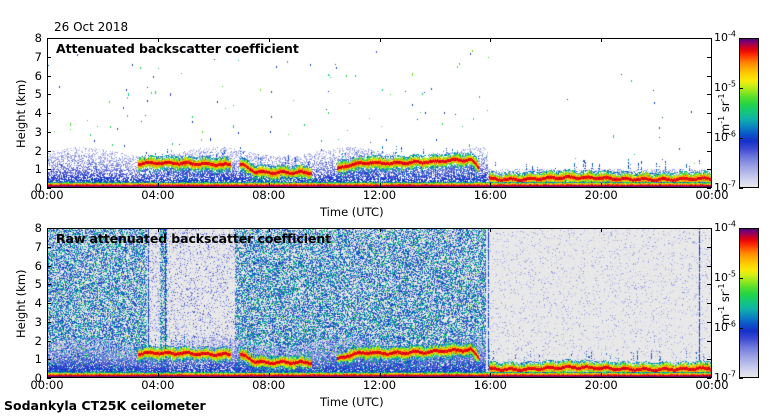 This screenshot has height=420, width=780. What do you see at coordinates (725, 36) in the screenshot?
I see `colorbar-tick-label-0--4: 10⁻⁴` at bounding box center [725, 36].